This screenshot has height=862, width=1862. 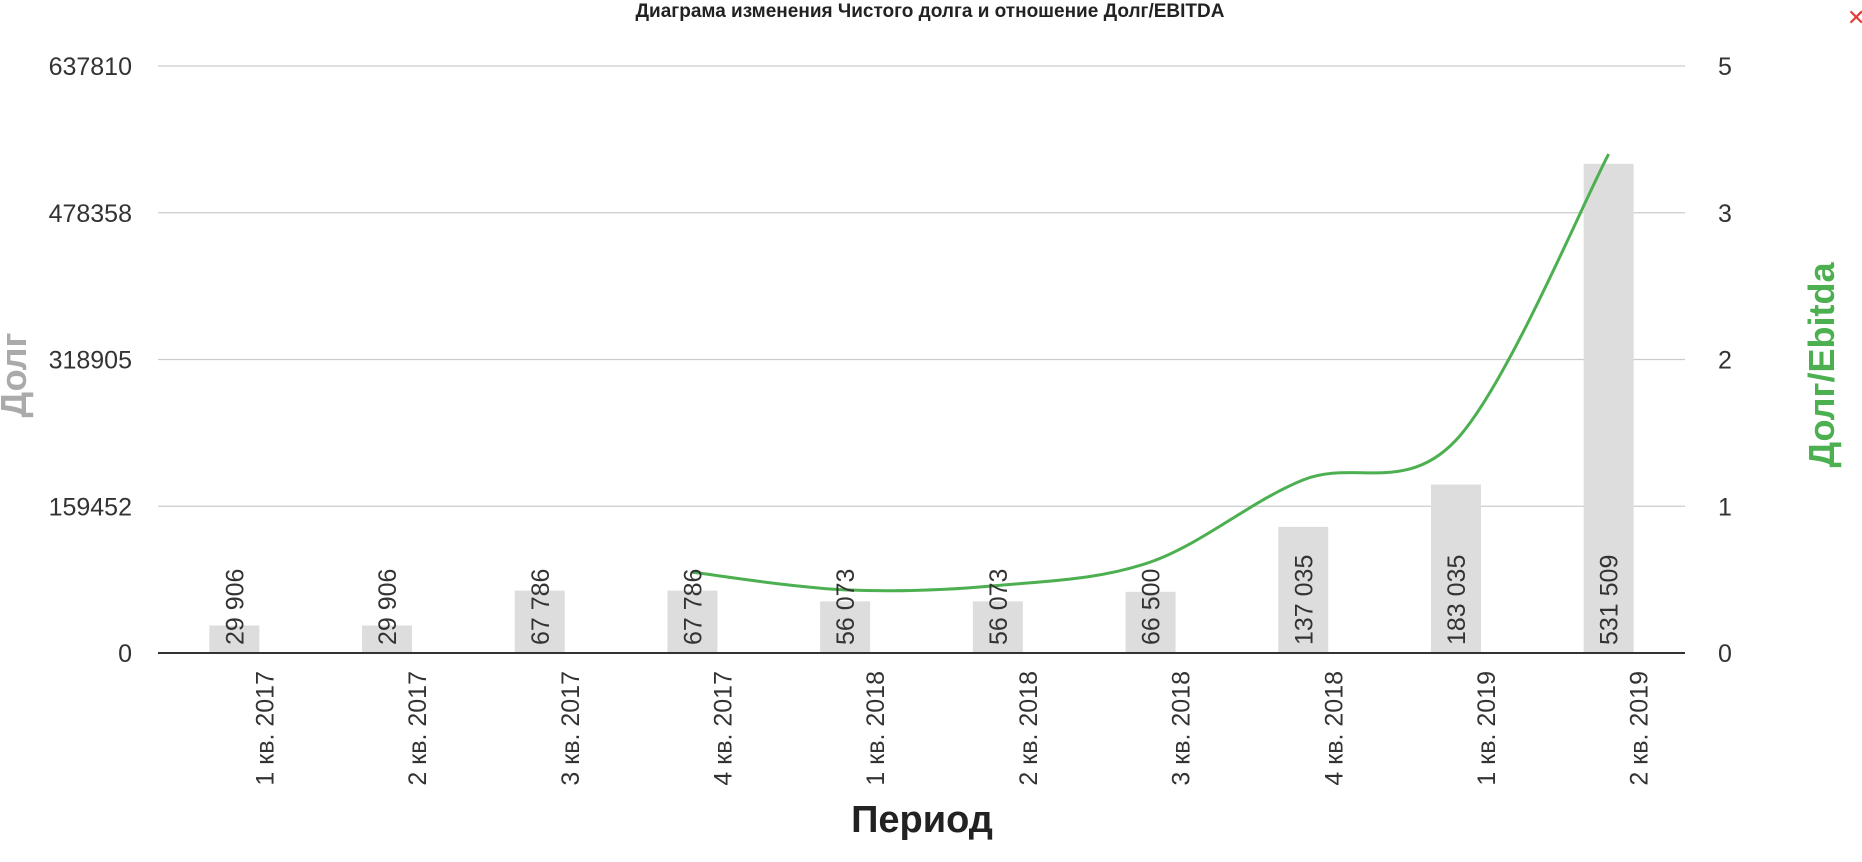 What do you see at coordinates (1821, 365) in the screenshot?
I see `y2-axis-label: Долг/Ebitda` at bounding box center [1821, 365].